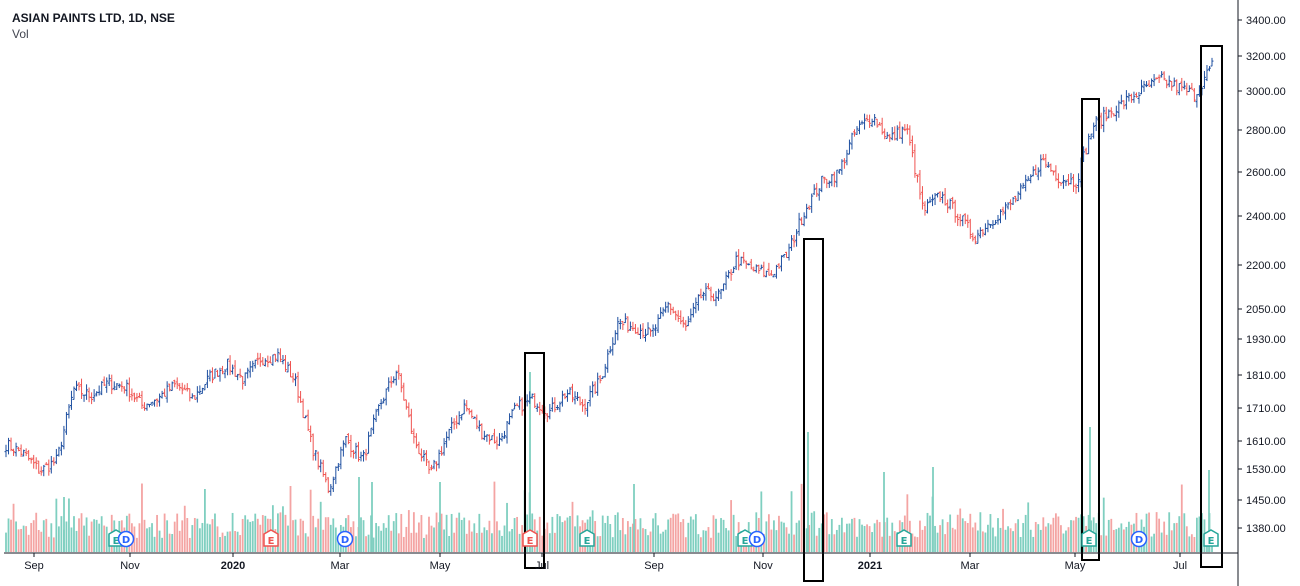 The height and width of the screenshot is (586, 1300). Describe the element at coordinates (1089, 541) in the screenshot. I see `svg-text: E` at that location.